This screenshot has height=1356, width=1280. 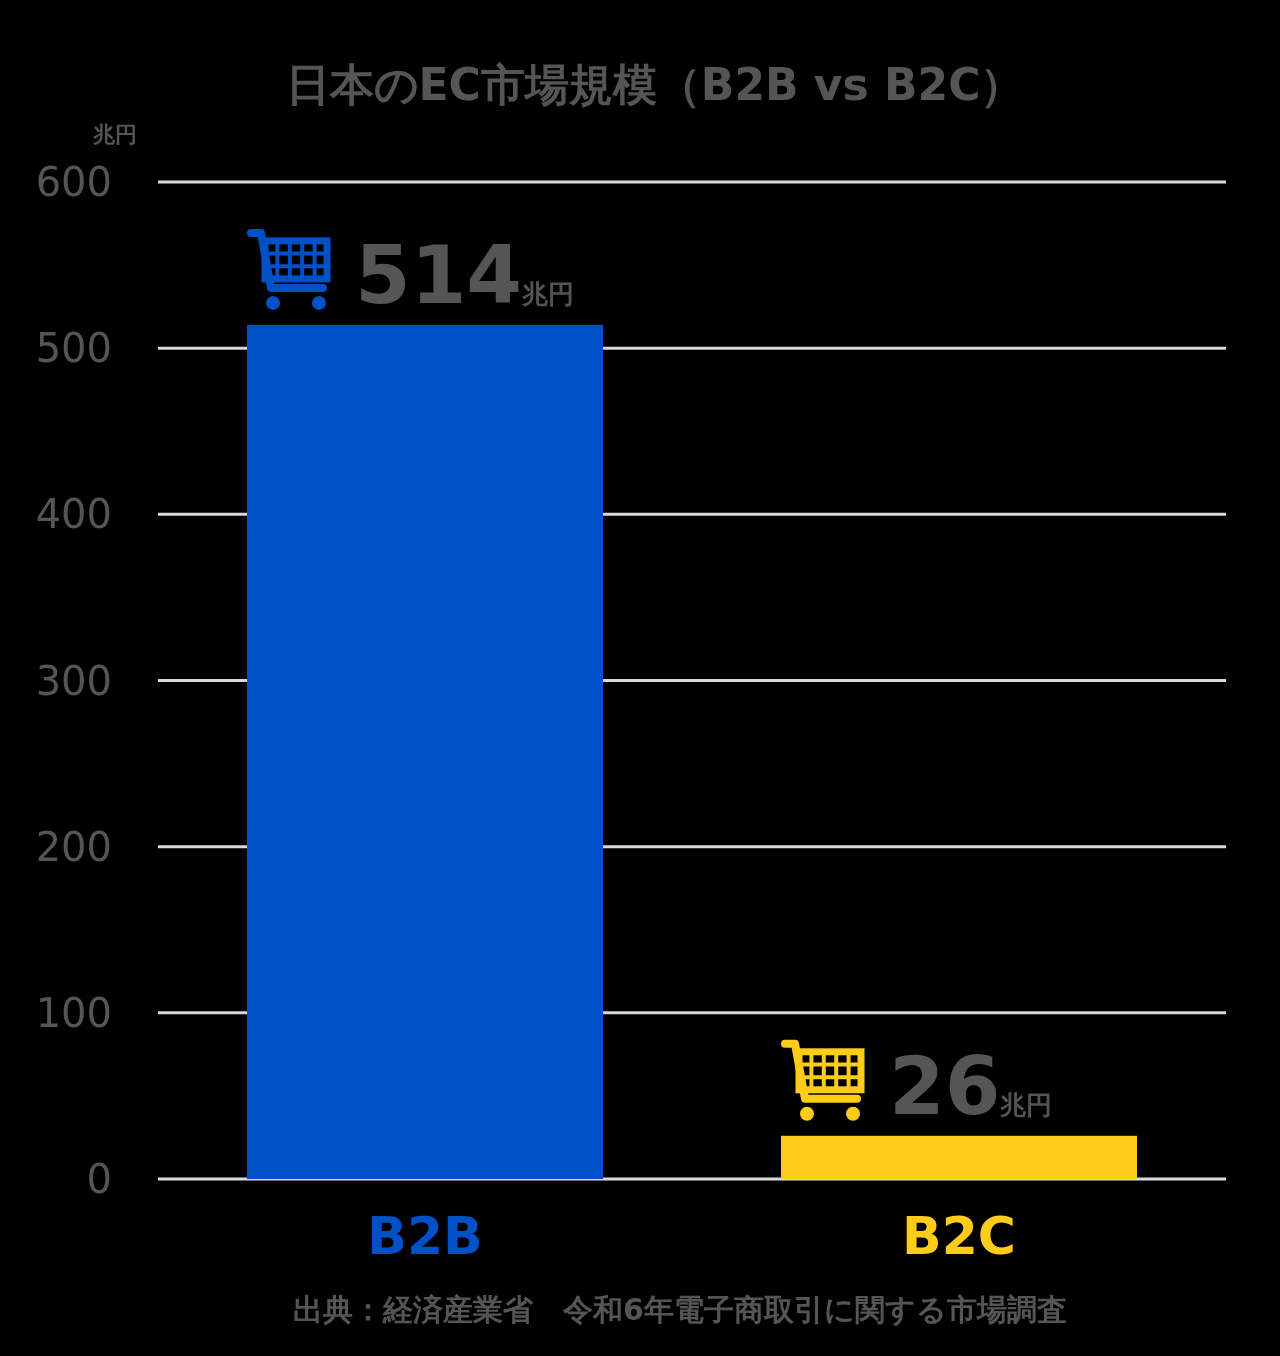 I want to click on chart-title: 日本のEC市場規模（B2B vs B2C）, so click(x=655, y=84).